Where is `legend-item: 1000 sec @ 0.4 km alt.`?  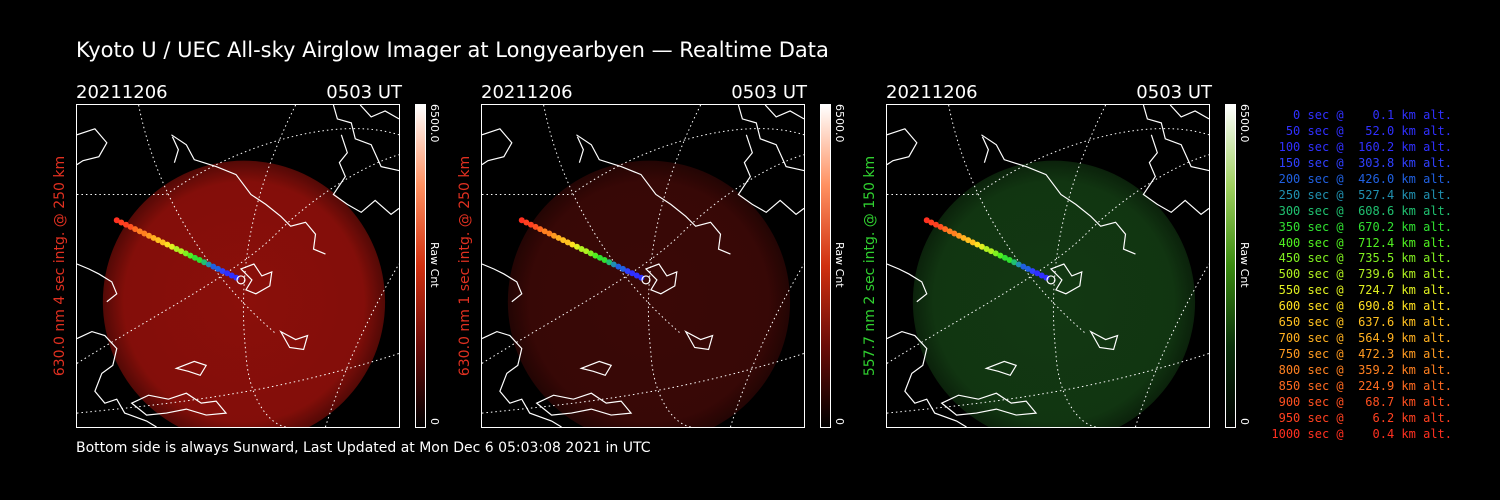
legend-item: 1000 sec @ 0.4 km alt. is located at coordinates (1361, 433).